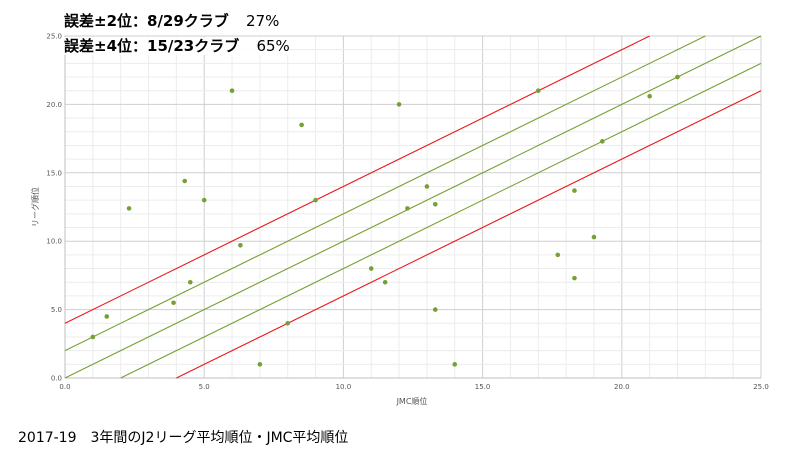  What do you see at coordinates (54, 242) in the screenshot?
I see `y-tick-label: 10.0` at bounding box center [54, 242].